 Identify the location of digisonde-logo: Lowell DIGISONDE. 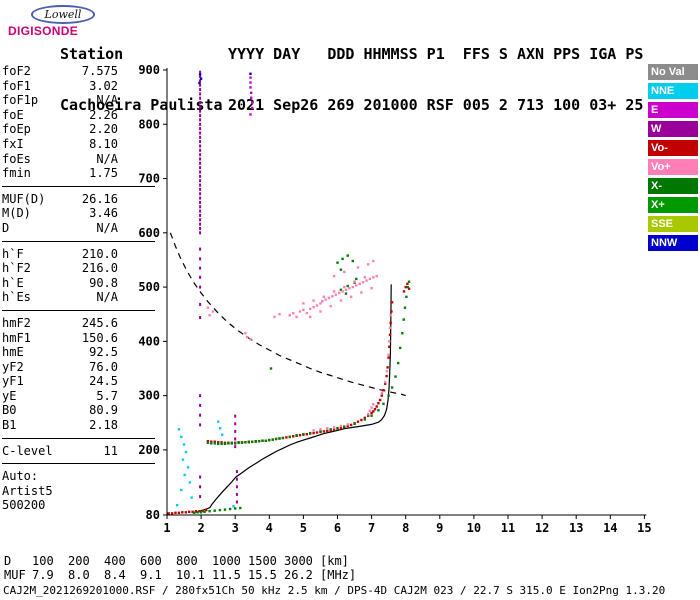
(63, 20).